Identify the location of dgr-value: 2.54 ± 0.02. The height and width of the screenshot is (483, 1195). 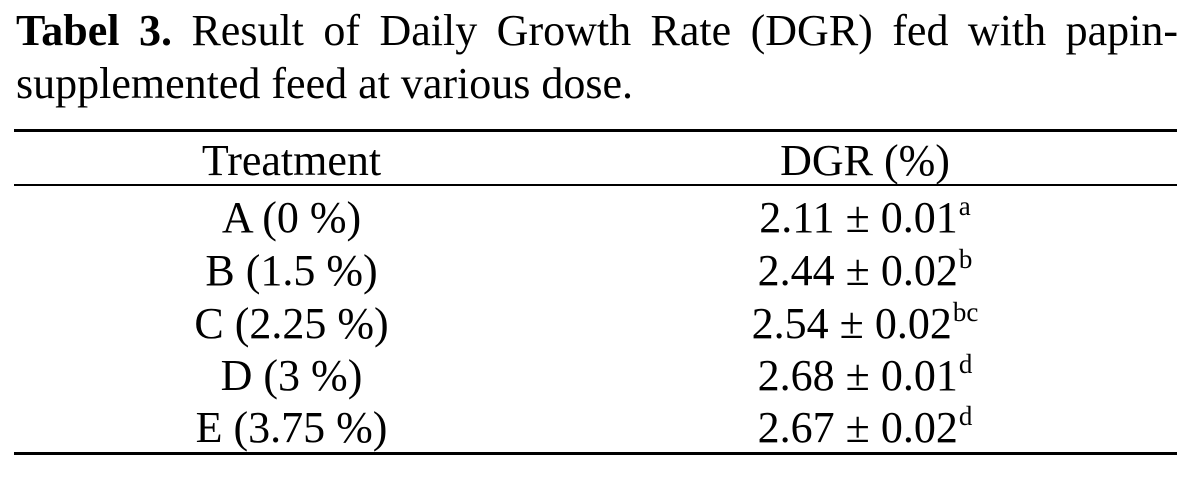
(851, 323).